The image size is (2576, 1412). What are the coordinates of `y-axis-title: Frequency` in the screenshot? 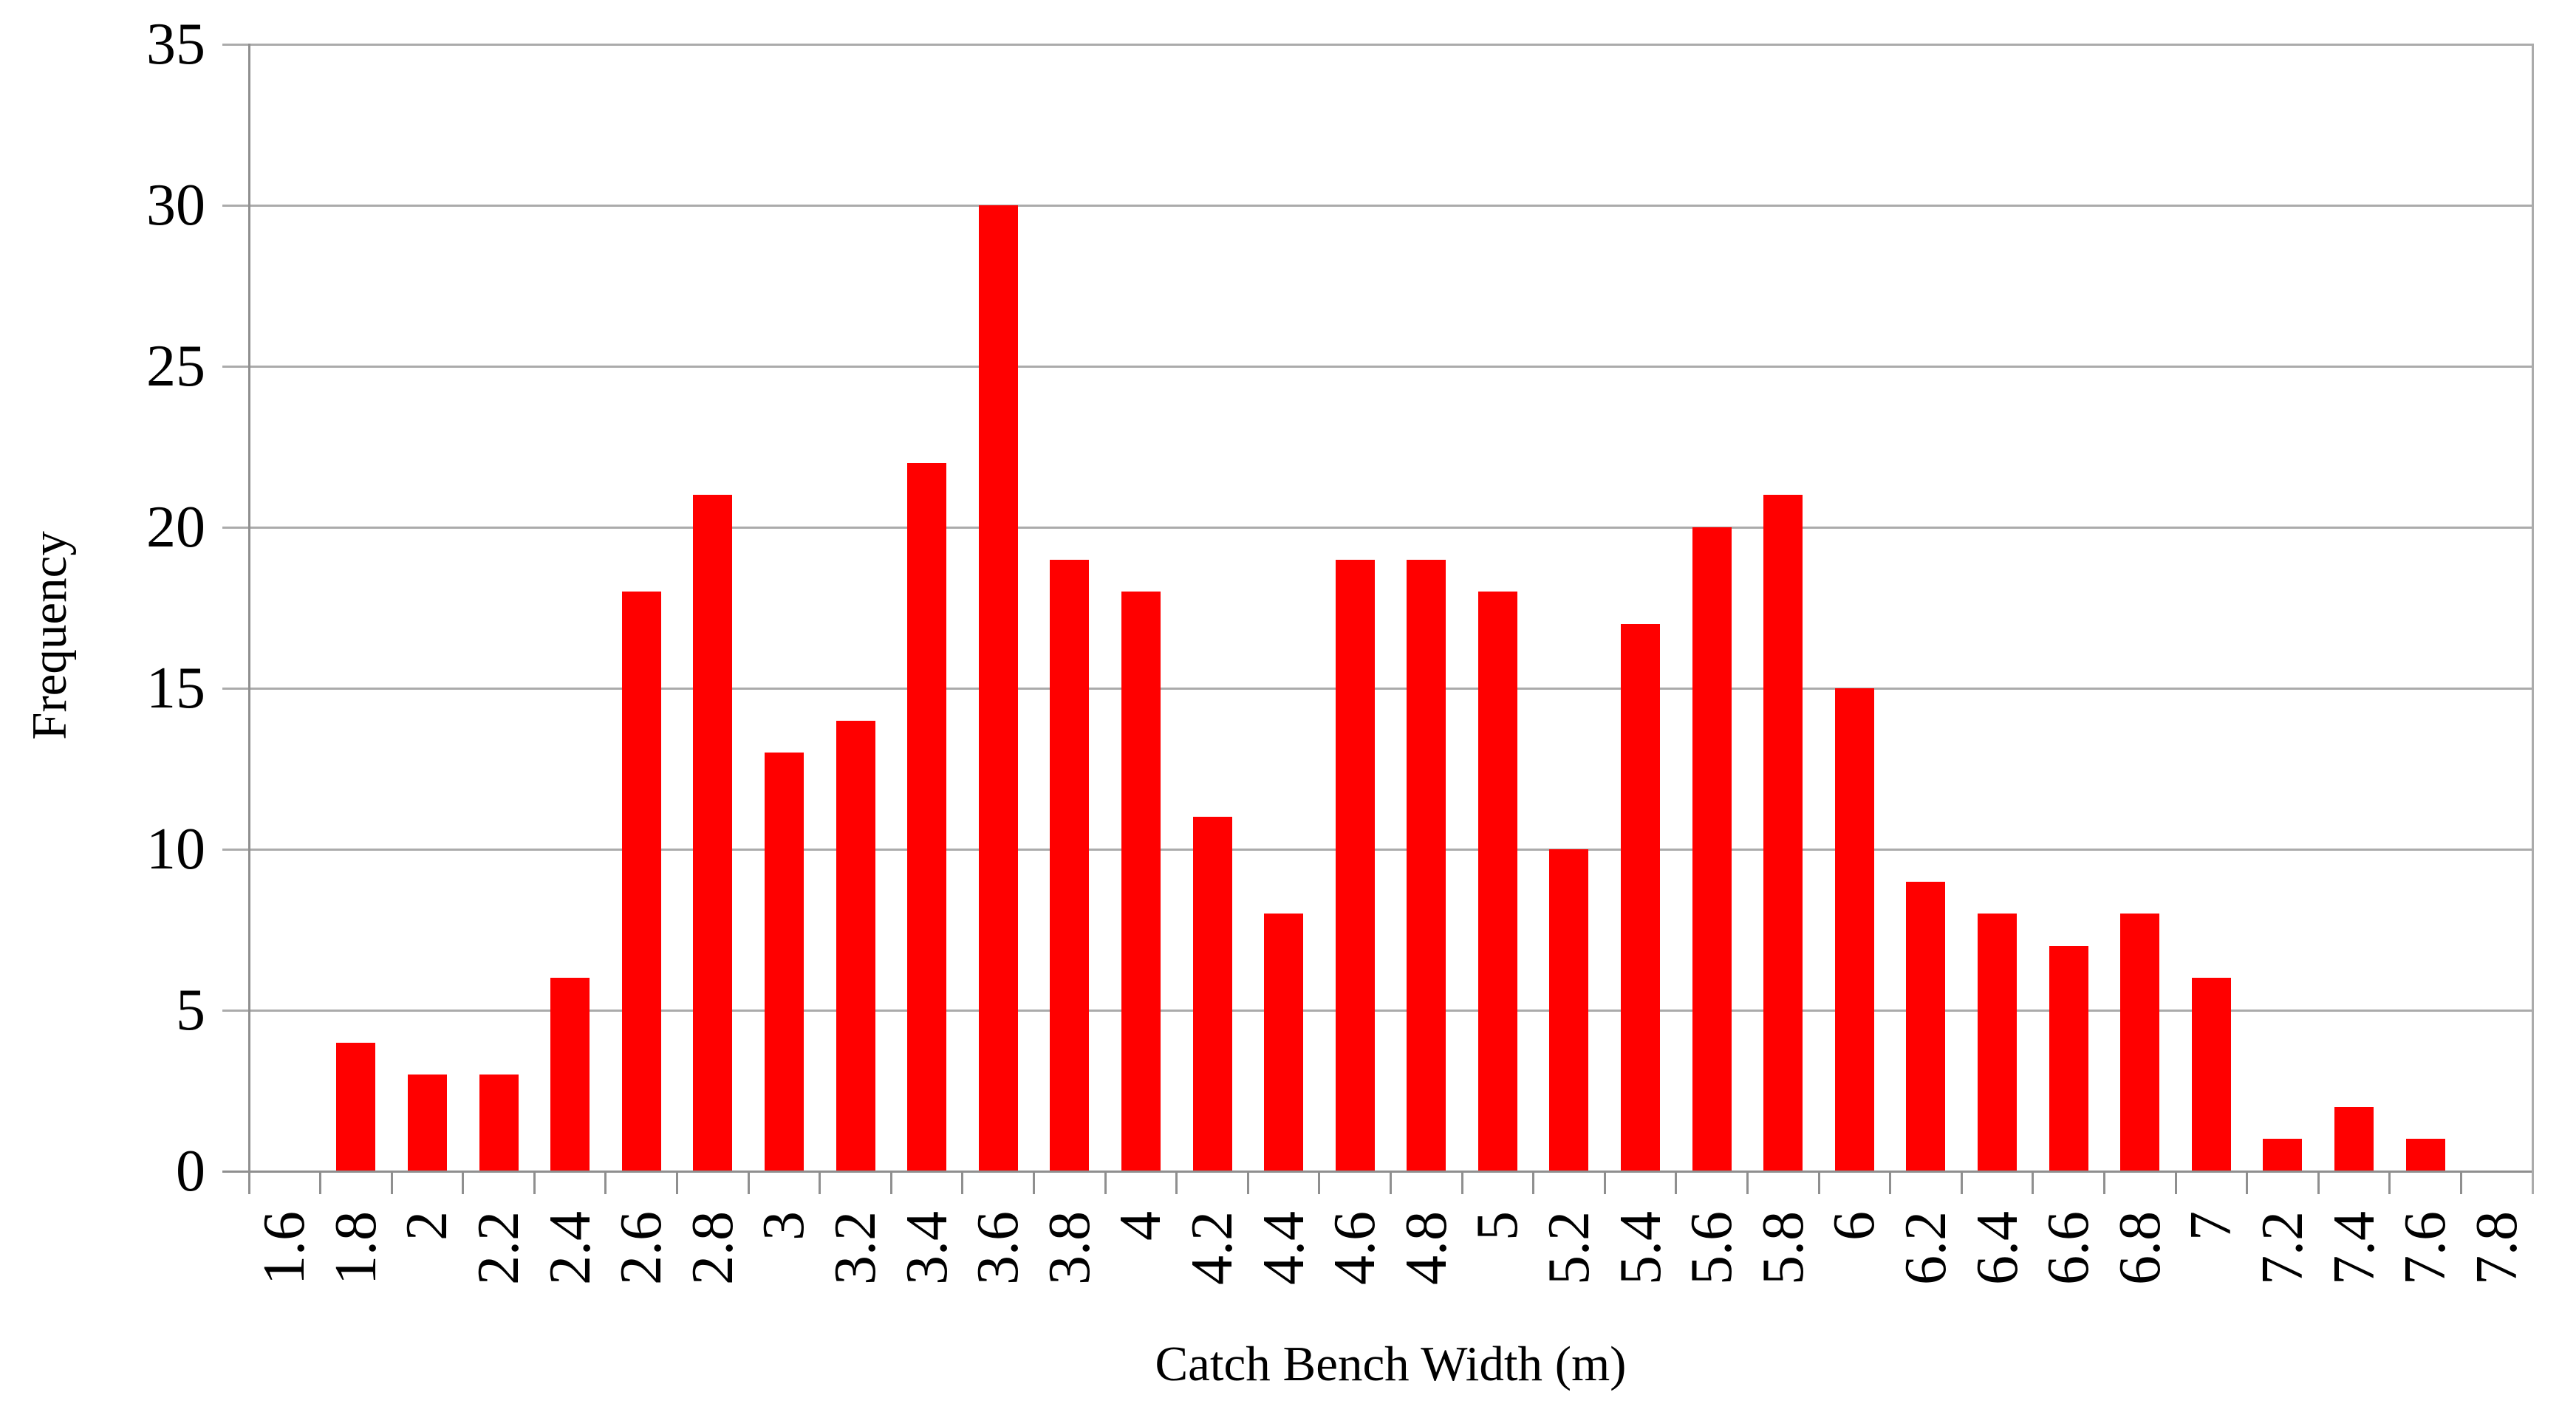 It's located at (49, 635).